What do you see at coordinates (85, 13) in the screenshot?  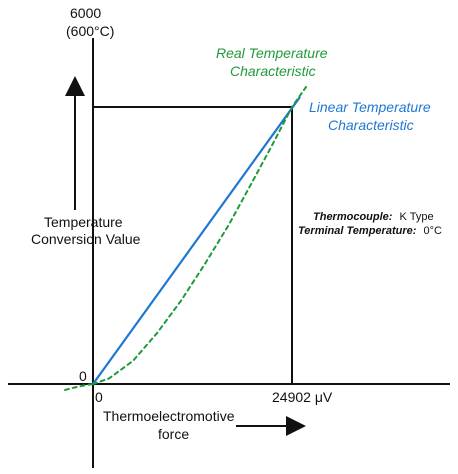 I see `top-value-label: 6000` at bounding box center [85, 13].